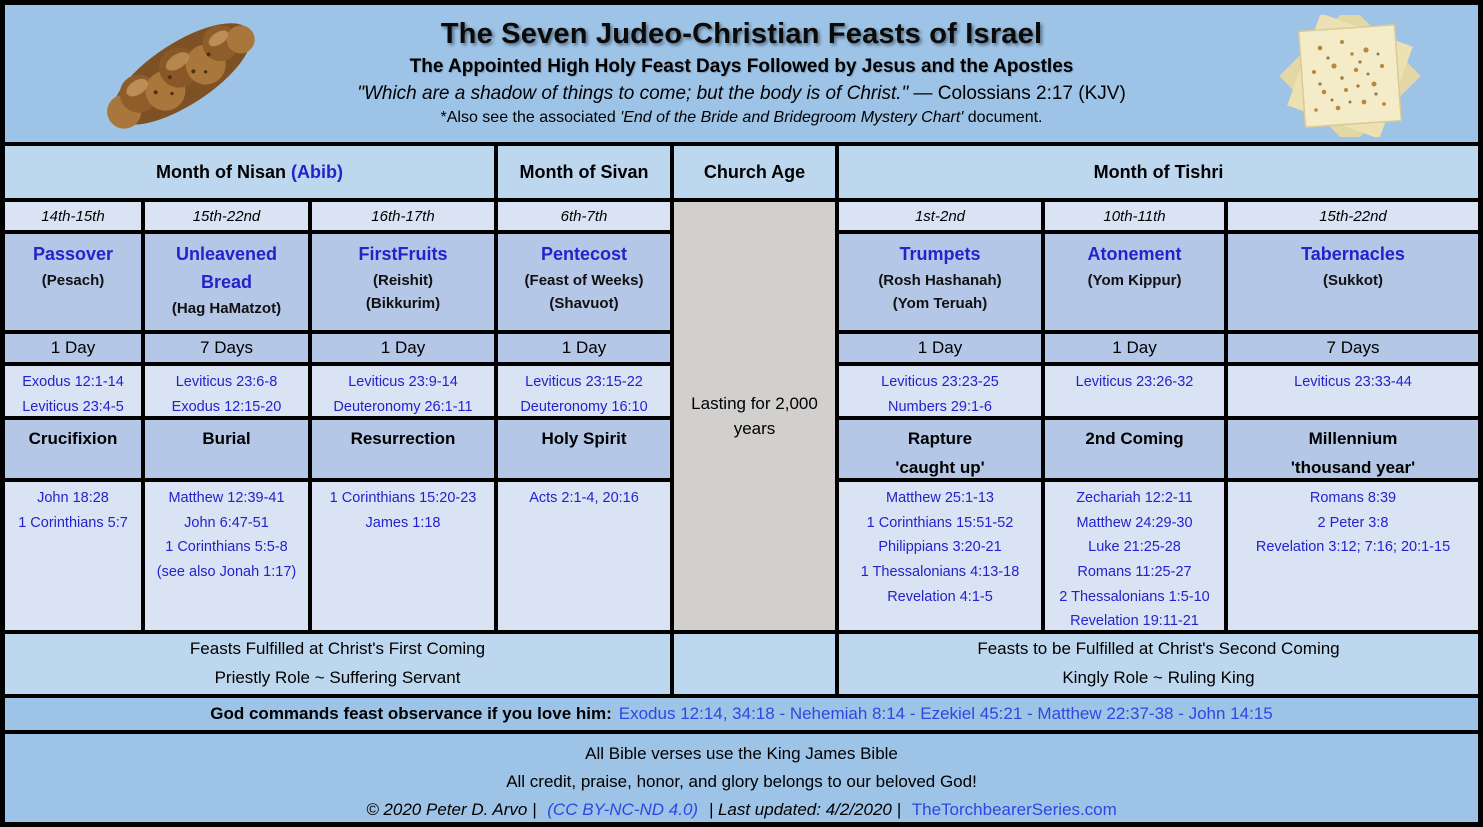 The height and width of the screenshot is (827, 1483). Describe the element at coordinates (403, 216) in the screenshot. I see `feast-dates: 16th-17th` at that location.